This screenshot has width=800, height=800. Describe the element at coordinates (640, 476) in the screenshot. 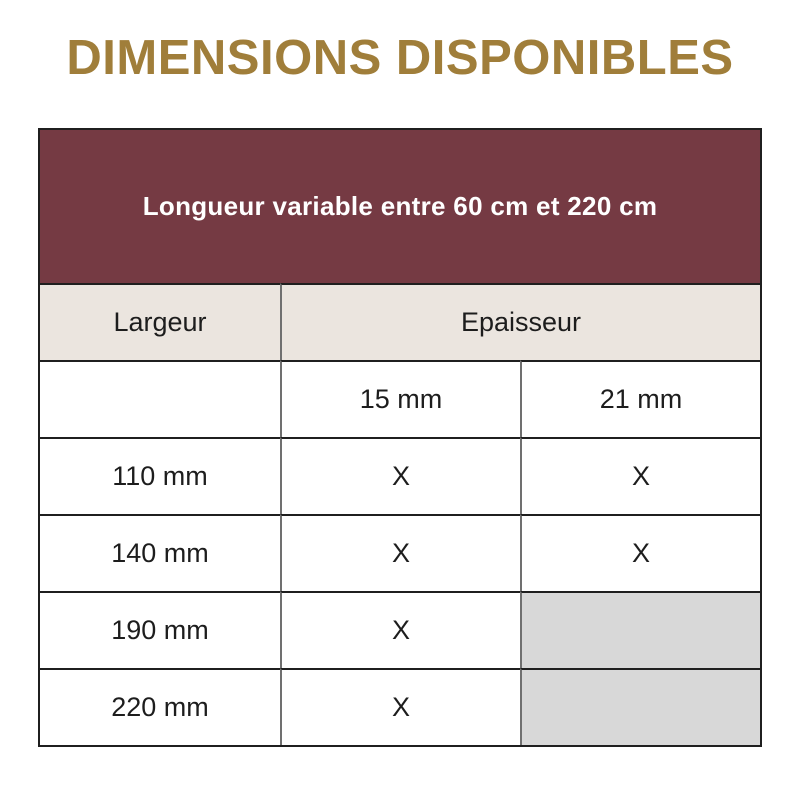

I see `availability-cell-110mm-21mm: X` at that location.